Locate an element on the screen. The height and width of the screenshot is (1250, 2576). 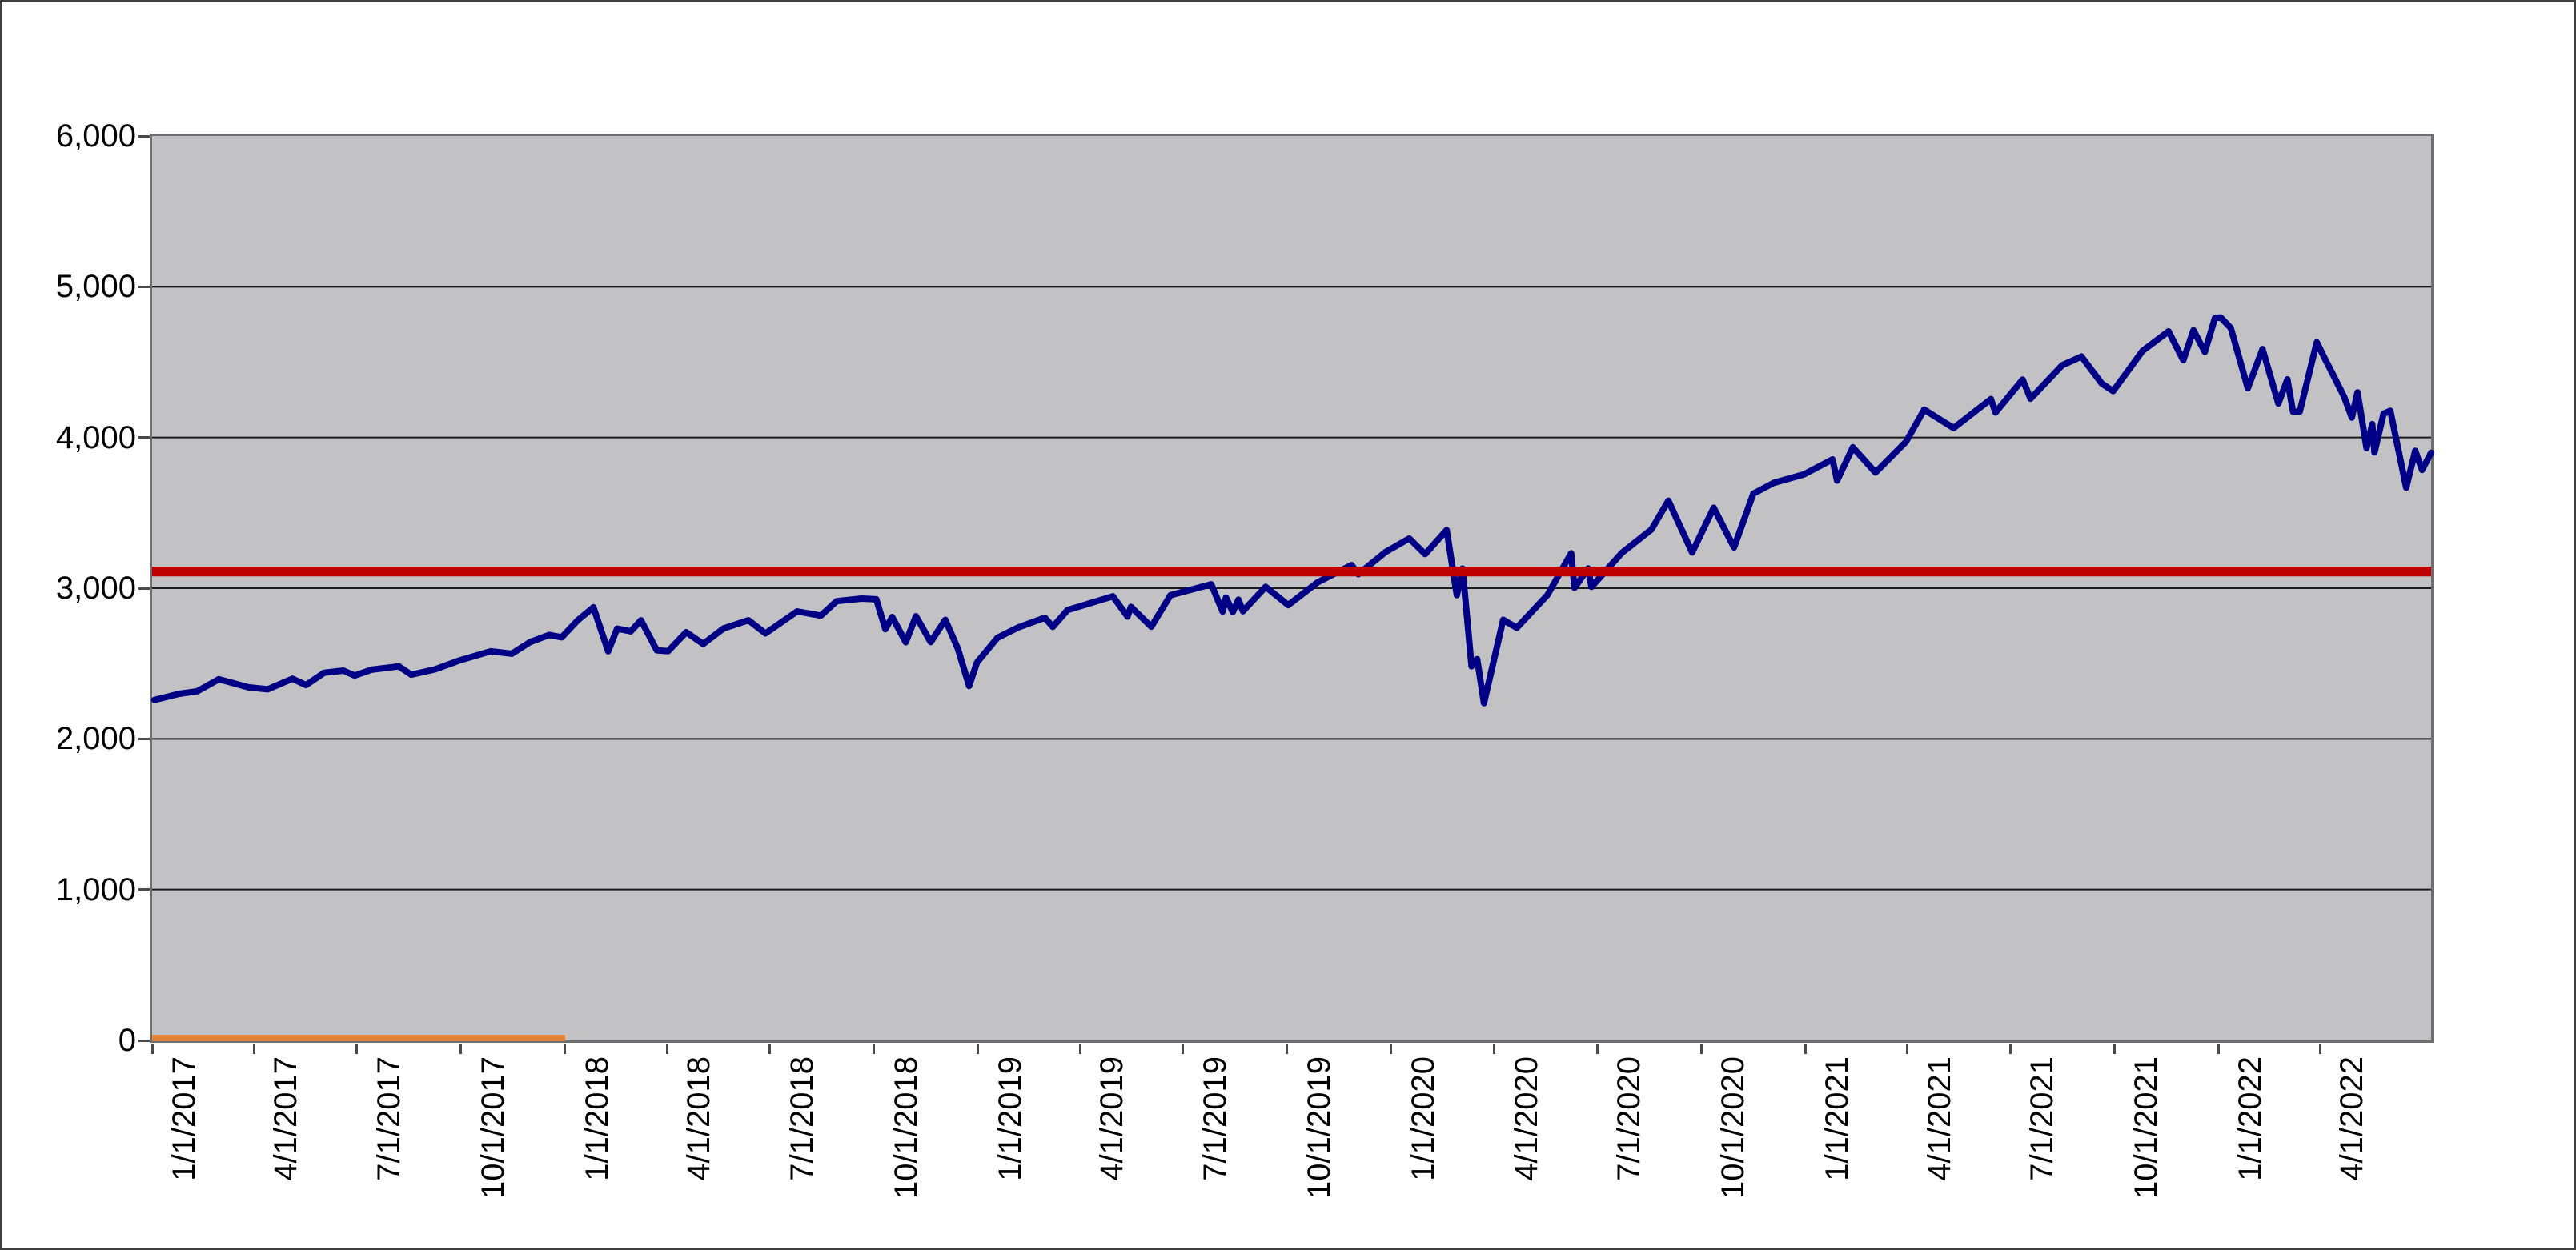
x-axis-label-7-1-2018: 7/1/2018 is located at coordinates (802, 1118).